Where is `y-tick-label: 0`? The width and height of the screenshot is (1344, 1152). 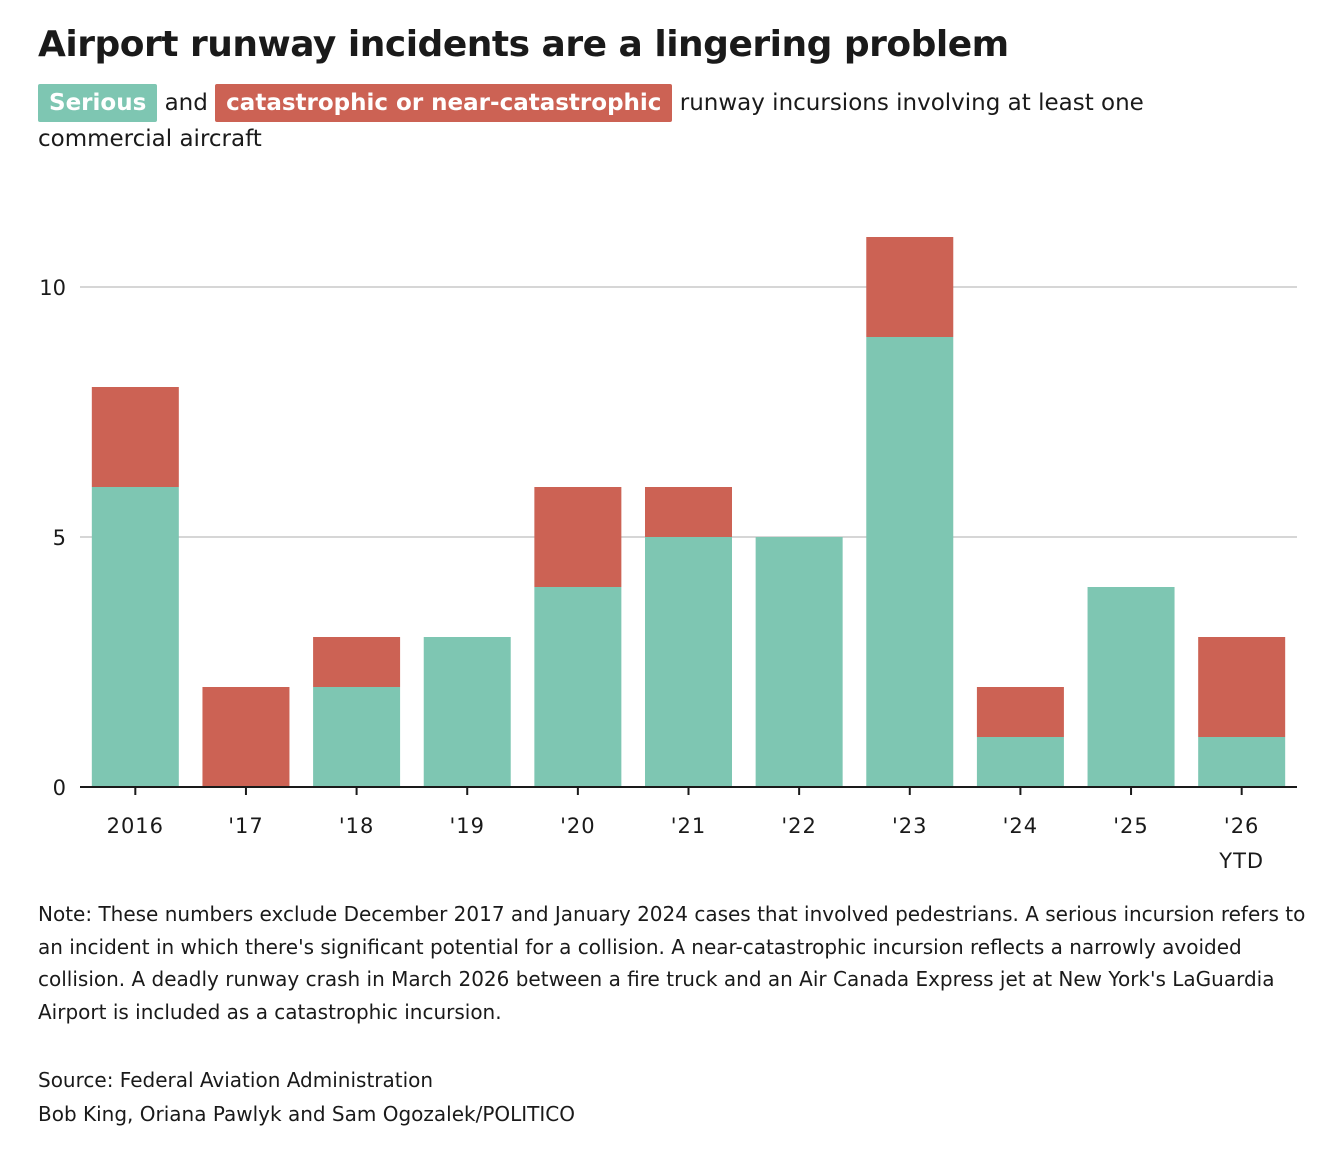
y-tick-label: 0 is located at coordinates (59, 788).